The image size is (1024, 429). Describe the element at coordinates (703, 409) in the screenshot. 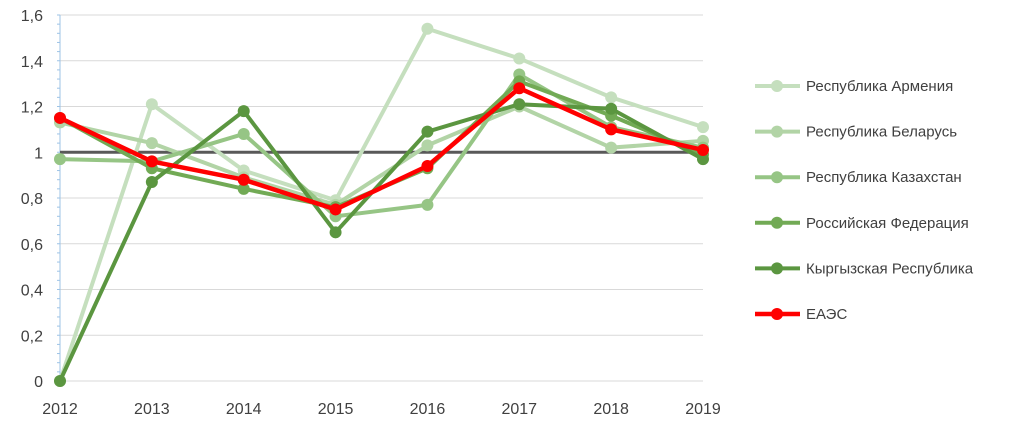

I see `x-tick-label: 2019` at that location.